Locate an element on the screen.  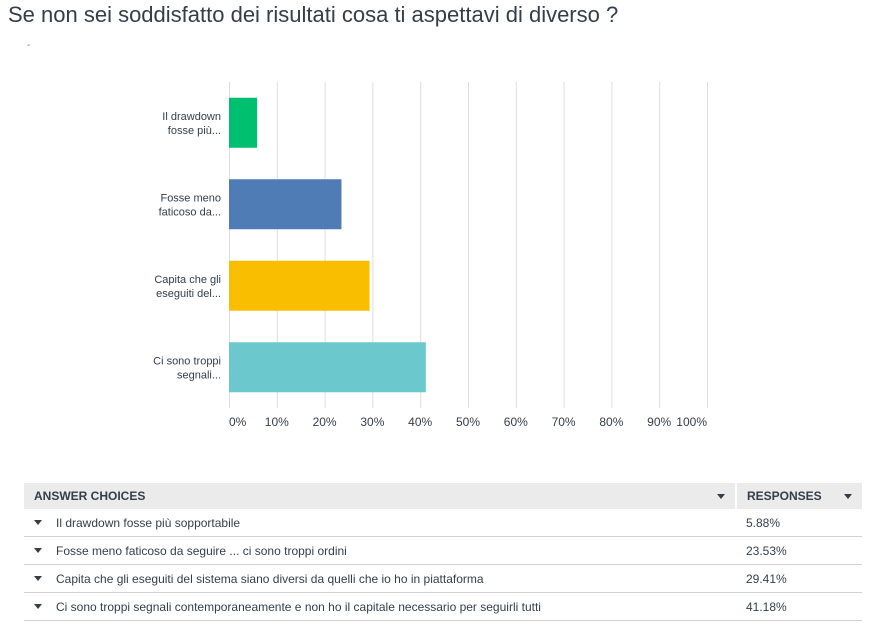
answer-choices-header-label: ANSWER CHOICES is located at coordinates (90, 496).